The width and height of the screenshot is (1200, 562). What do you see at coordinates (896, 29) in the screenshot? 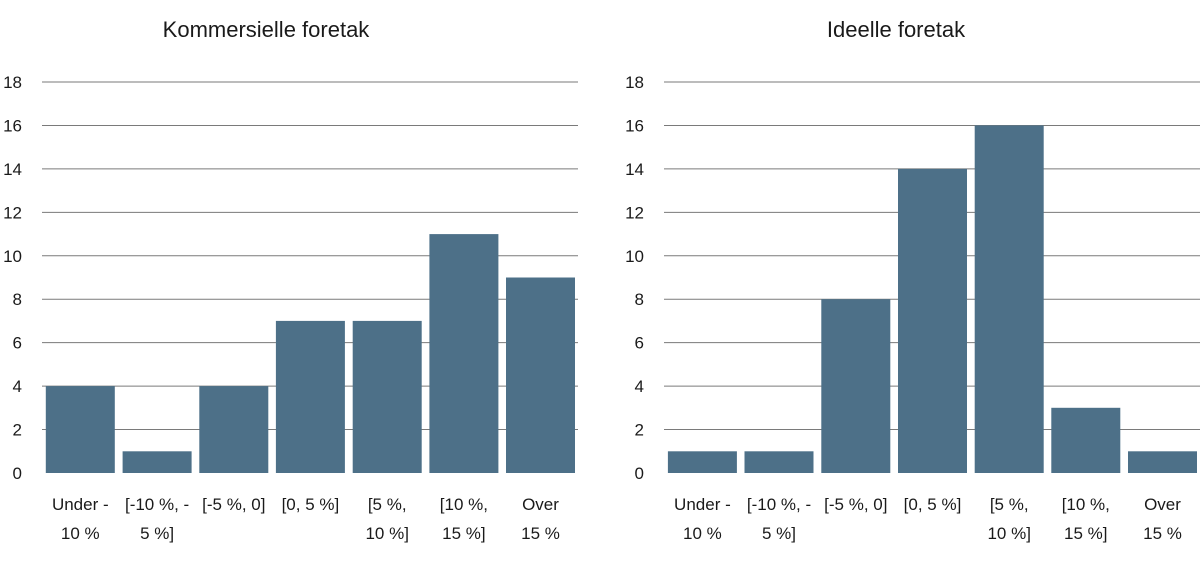
I see `chart-title: Ideelle foretak` at bounding box center [896, 29].